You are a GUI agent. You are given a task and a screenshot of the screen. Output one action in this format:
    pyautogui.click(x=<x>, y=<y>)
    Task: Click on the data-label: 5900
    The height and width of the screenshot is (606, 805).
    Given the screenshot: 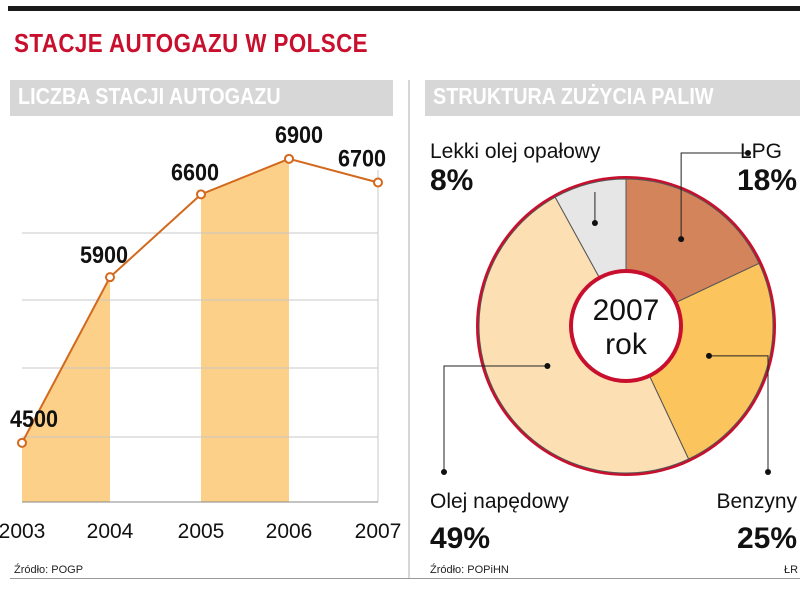 What is the action you would take?
    pyautogui.click(x=104, y=254)
    